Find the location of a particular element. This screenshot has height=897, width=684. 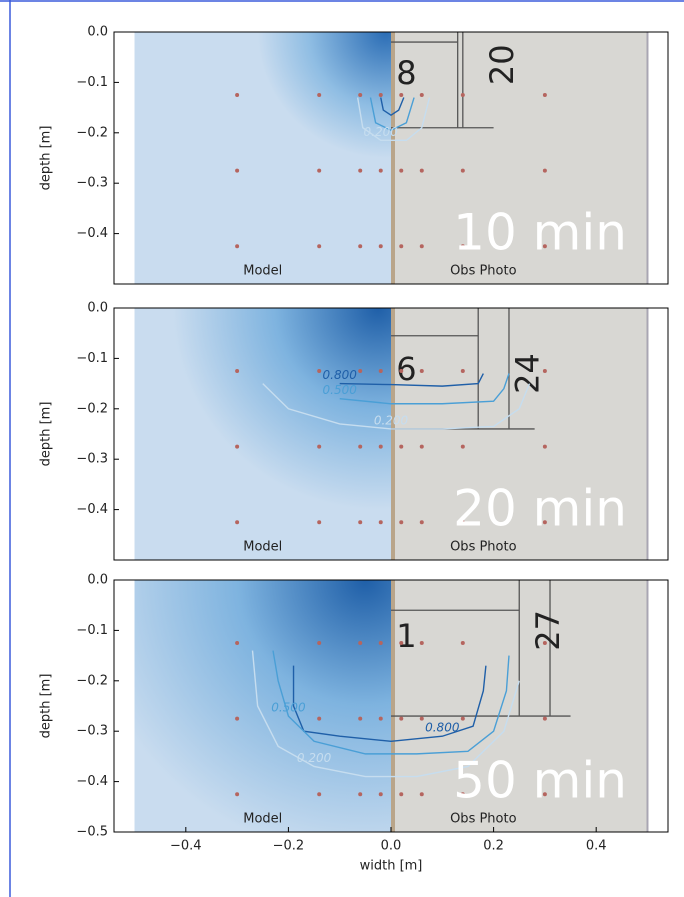

x-tick-label: −0.4 is located at coordinates (186, 846).